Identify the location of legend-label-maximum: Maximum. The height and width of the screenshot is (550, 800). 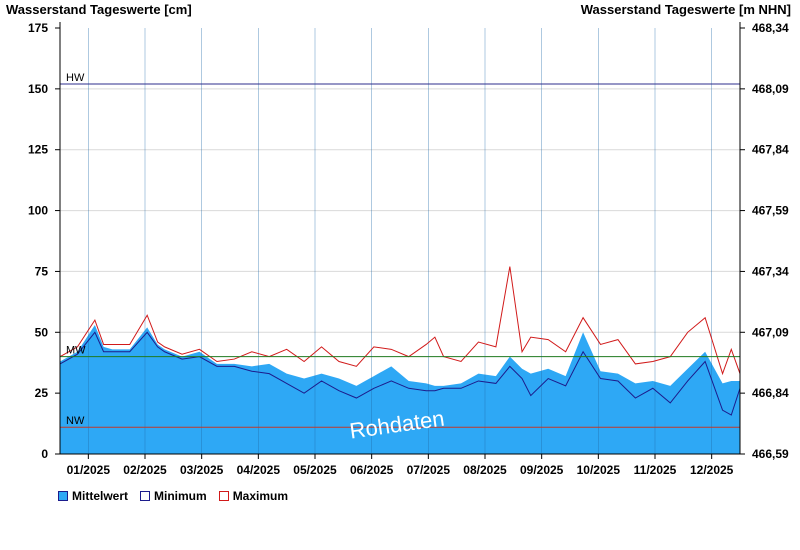
(260, 496).